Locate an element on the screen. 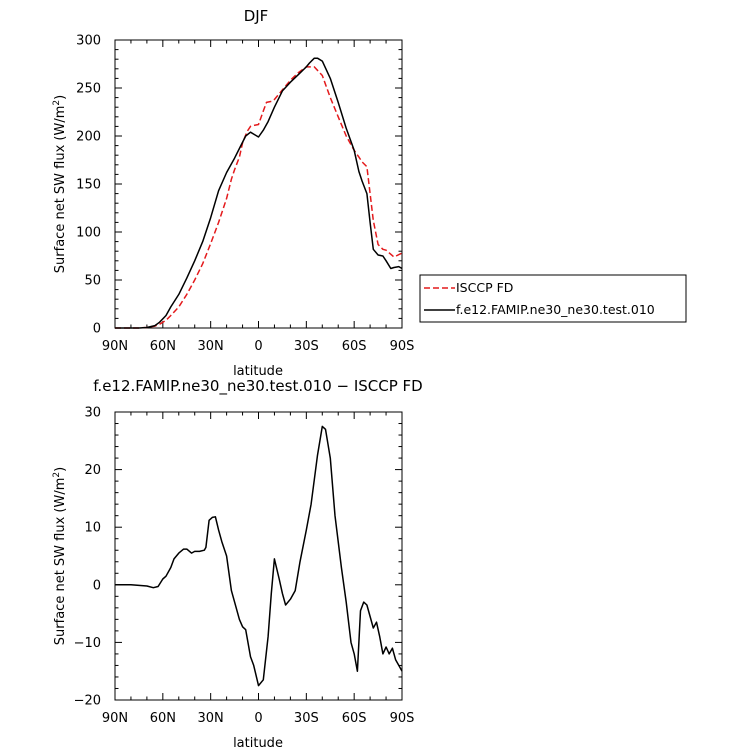  bottom-x-axis-label: latitude is located at coordinates (258, 743).